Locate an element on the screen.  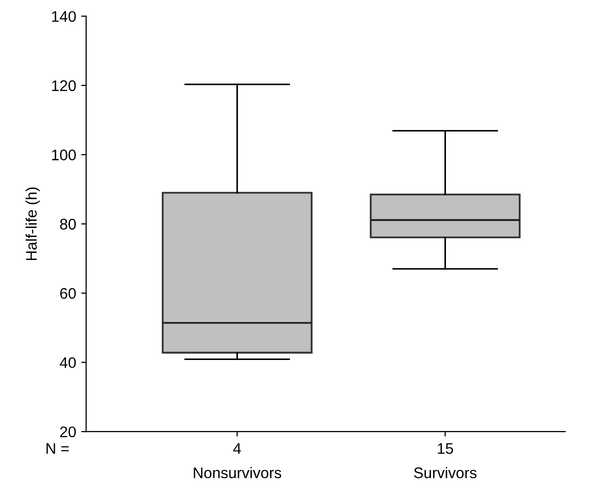
y-tick-label: 140 is located at coordinates (64, 16).